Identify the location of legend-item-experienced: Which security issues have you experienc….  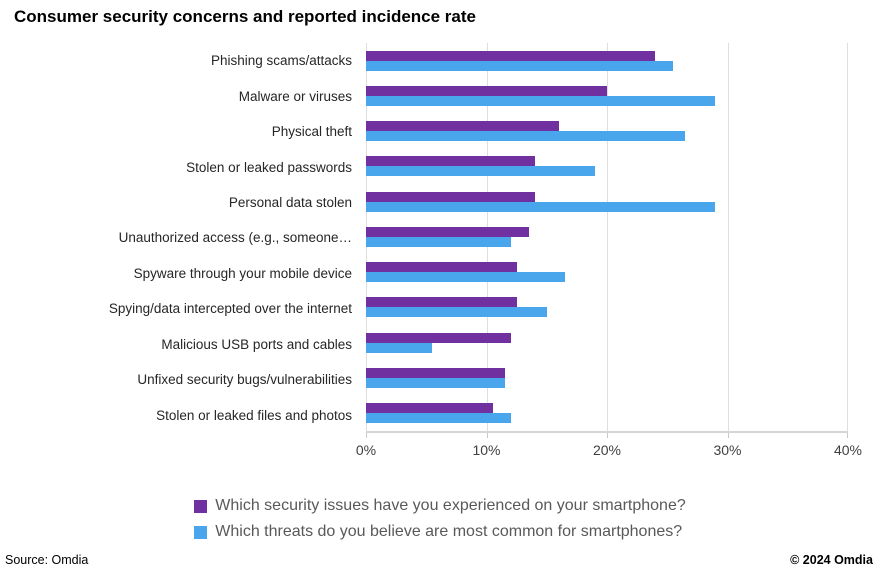
(440, 506).